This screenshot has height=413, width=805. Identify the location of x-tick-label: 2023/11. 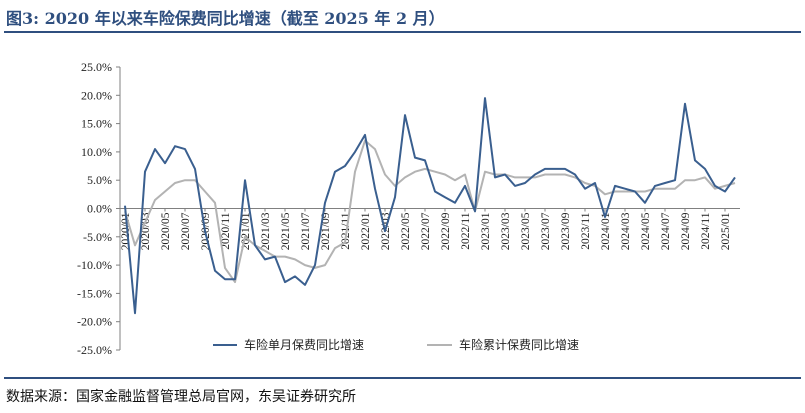
(586, 231).